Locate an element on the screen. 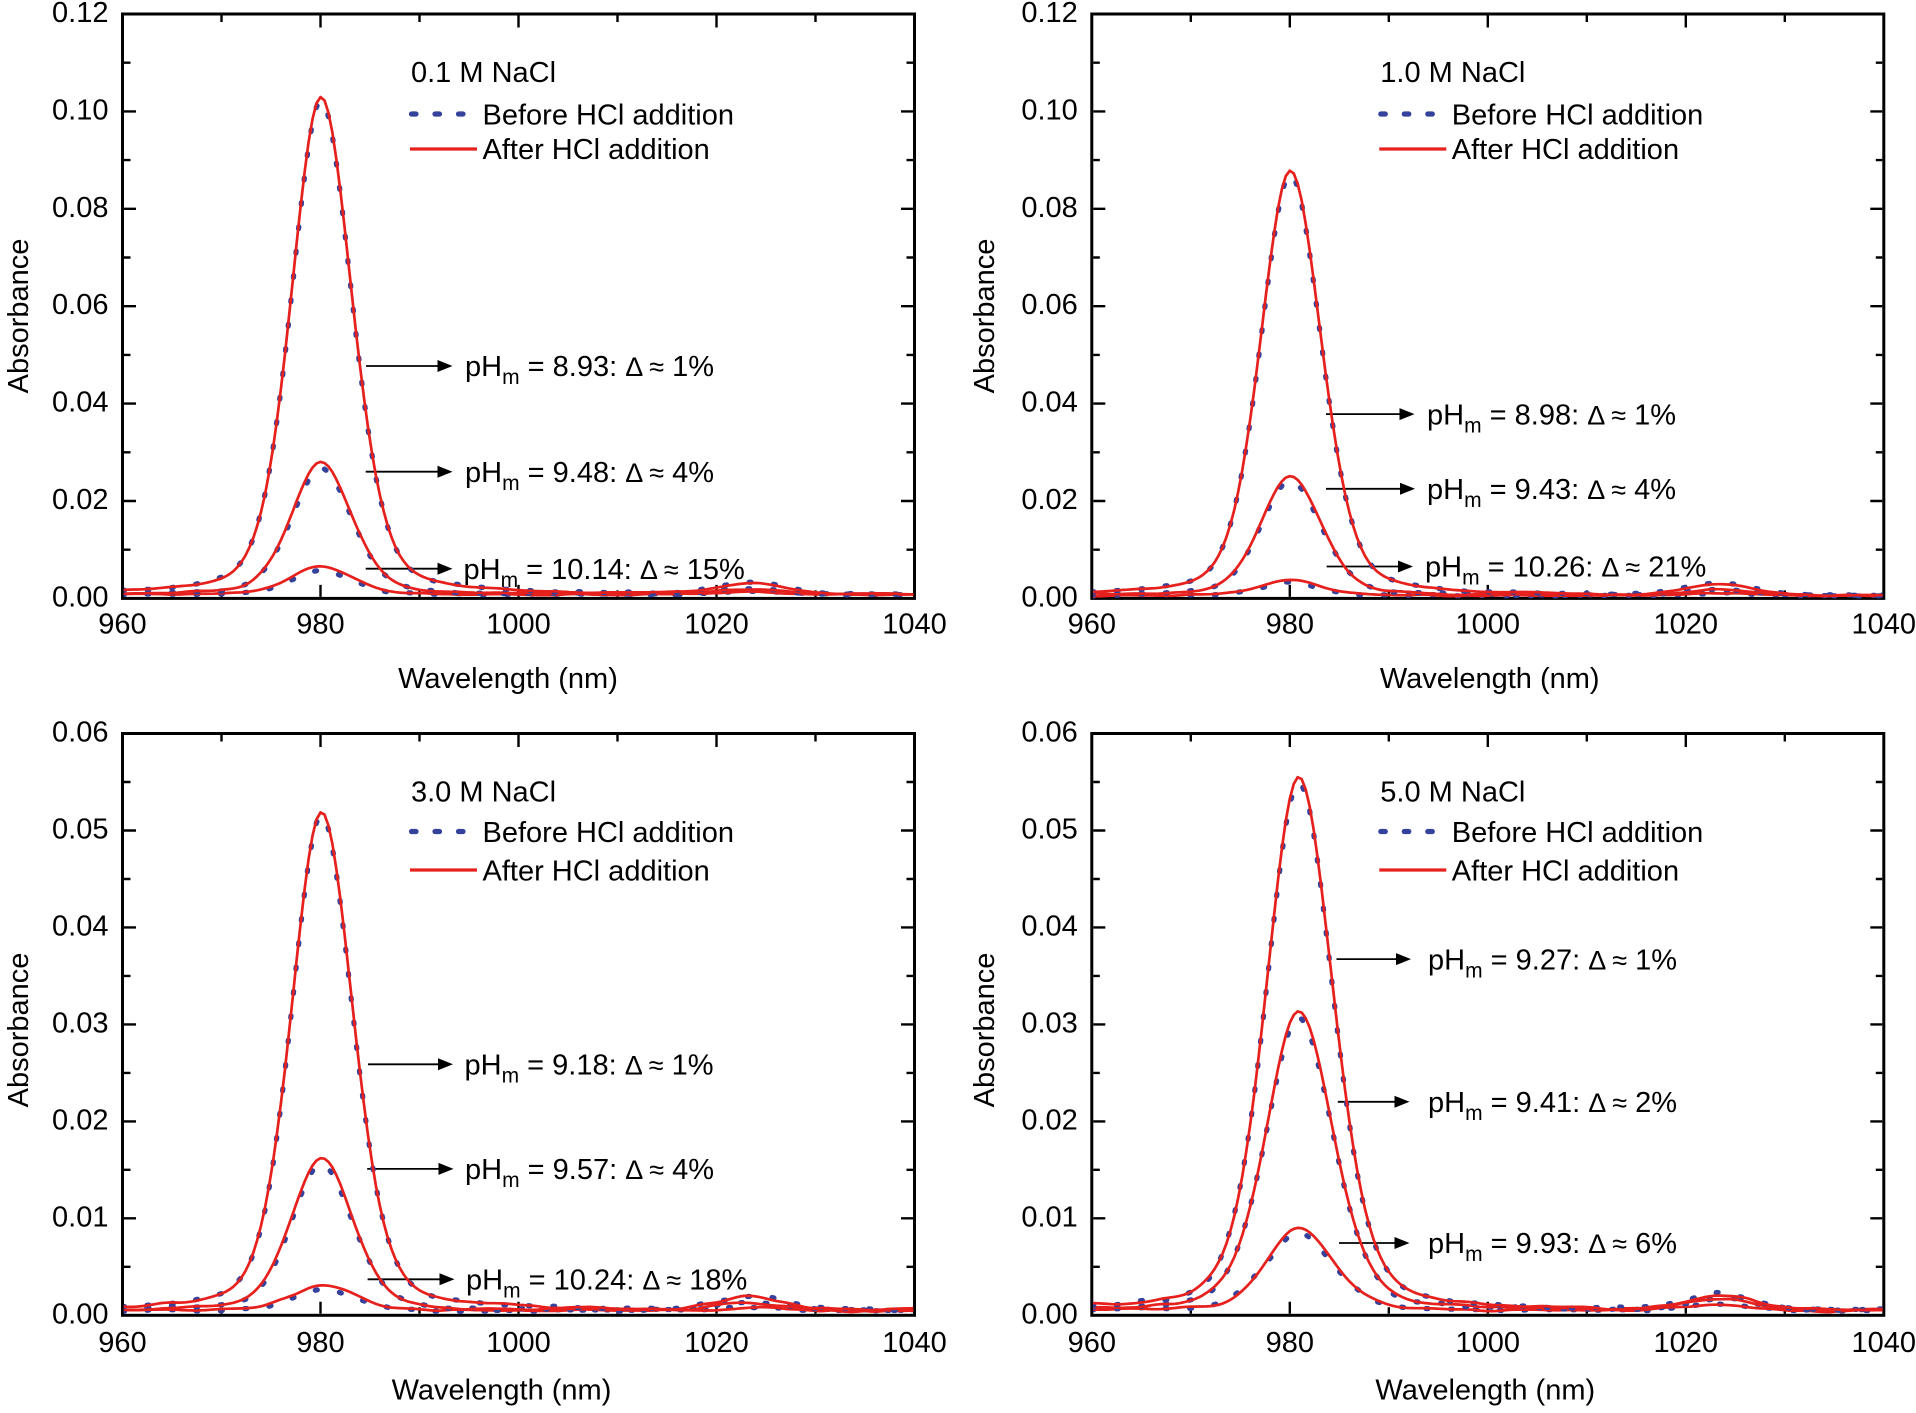  svg-text: 5.0 M NaCl is located at coordinates (1452, 793).